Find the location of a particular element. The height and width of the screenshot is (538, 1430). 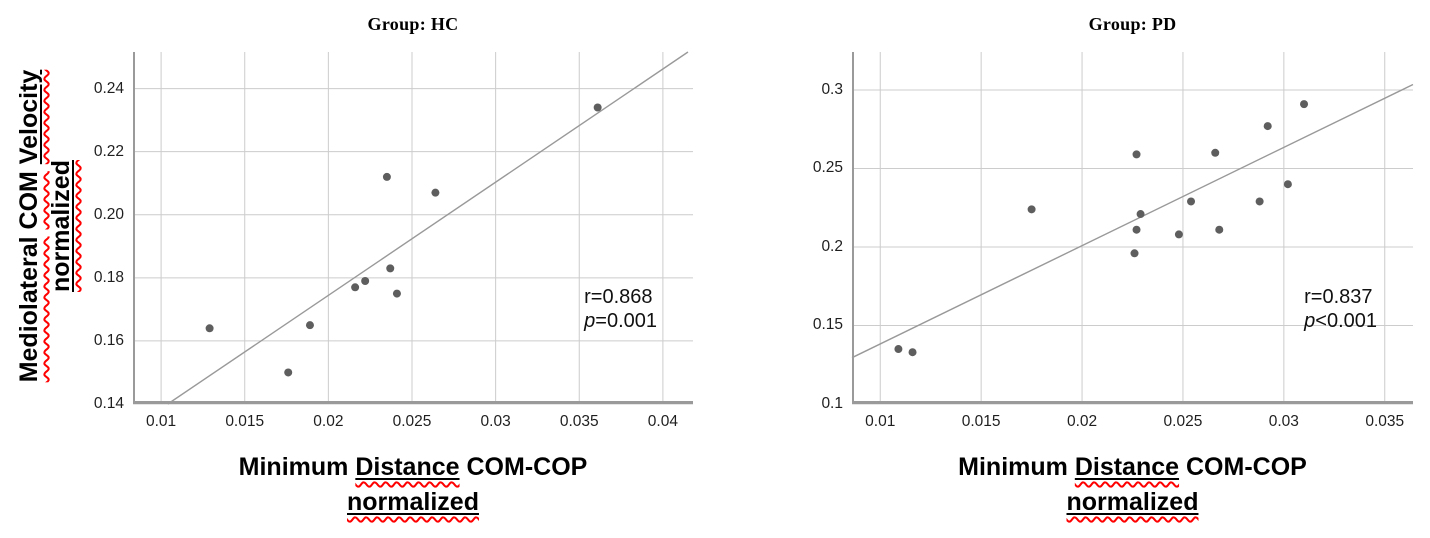

y-tick-label: 0.15 is located at coordinates (827, 325).